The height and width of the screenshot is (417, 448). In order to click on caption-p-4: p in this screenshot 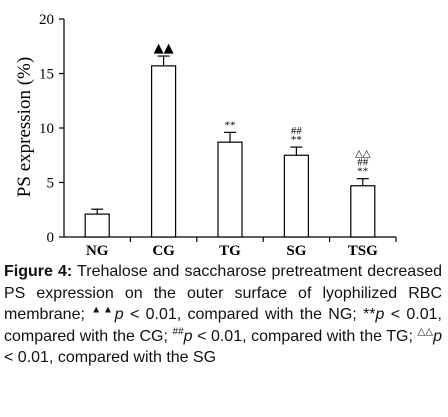, I will do `click(437, 336)`.